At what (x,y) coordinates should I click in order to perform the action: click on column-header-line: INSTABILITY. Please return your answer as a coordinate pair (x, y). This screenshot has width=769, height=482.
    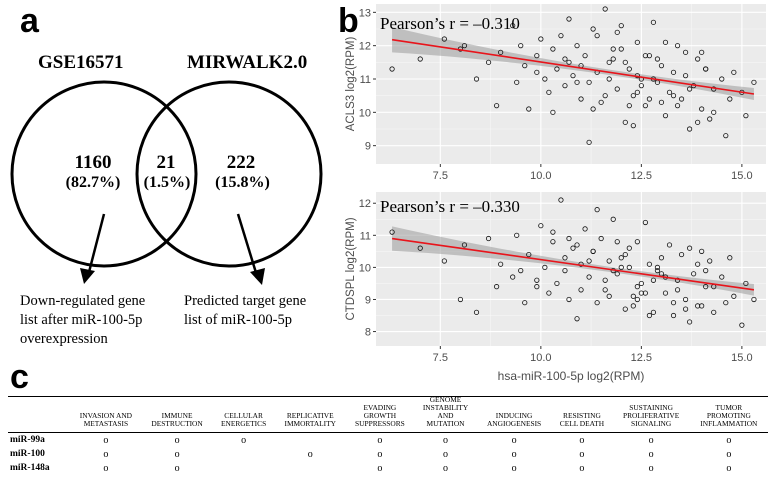
    Looking at the image, I should click on (445, 407).